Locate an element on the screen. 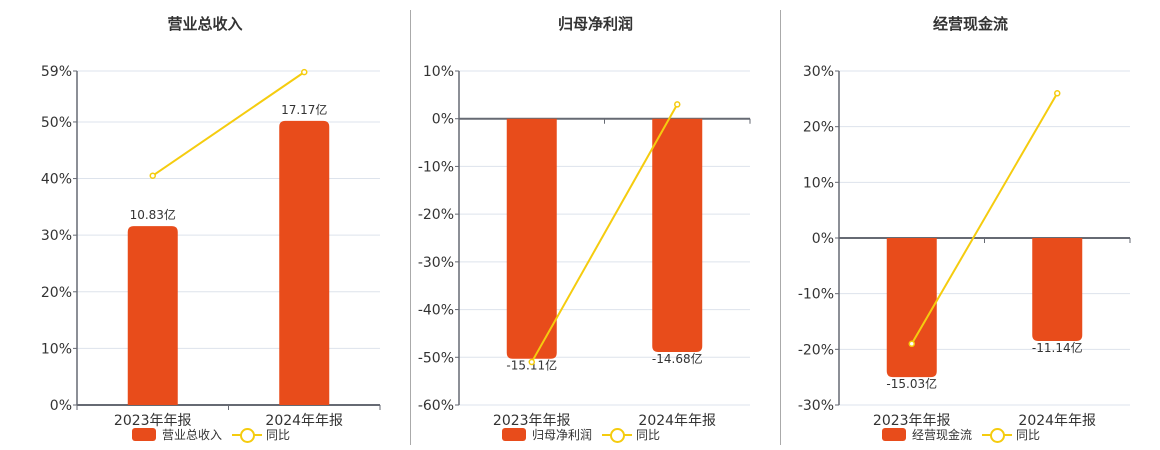 The image size is (1160, 450). y-tick-label: 50% is located at coordinates (56, 123).